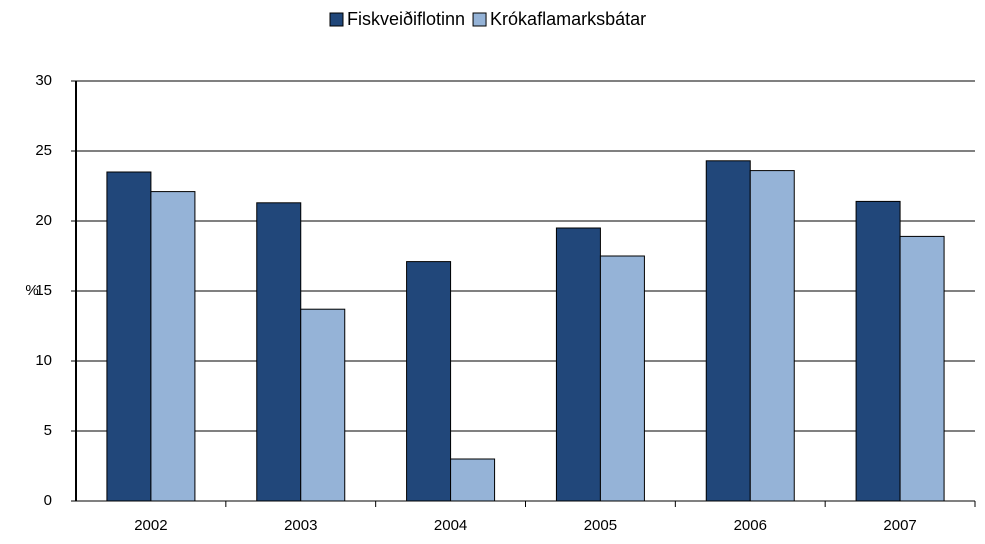 This screenshot has width=985, height=544. I want to click on y-tick-label: 20, so click(43, 220).